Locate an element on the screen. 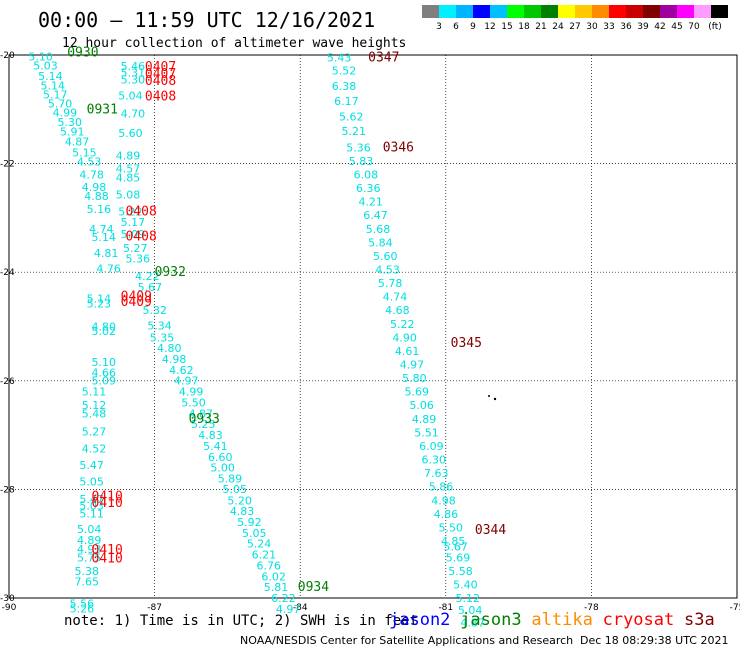  color-scale-label: (ft) is located at coordinates (715, 27).